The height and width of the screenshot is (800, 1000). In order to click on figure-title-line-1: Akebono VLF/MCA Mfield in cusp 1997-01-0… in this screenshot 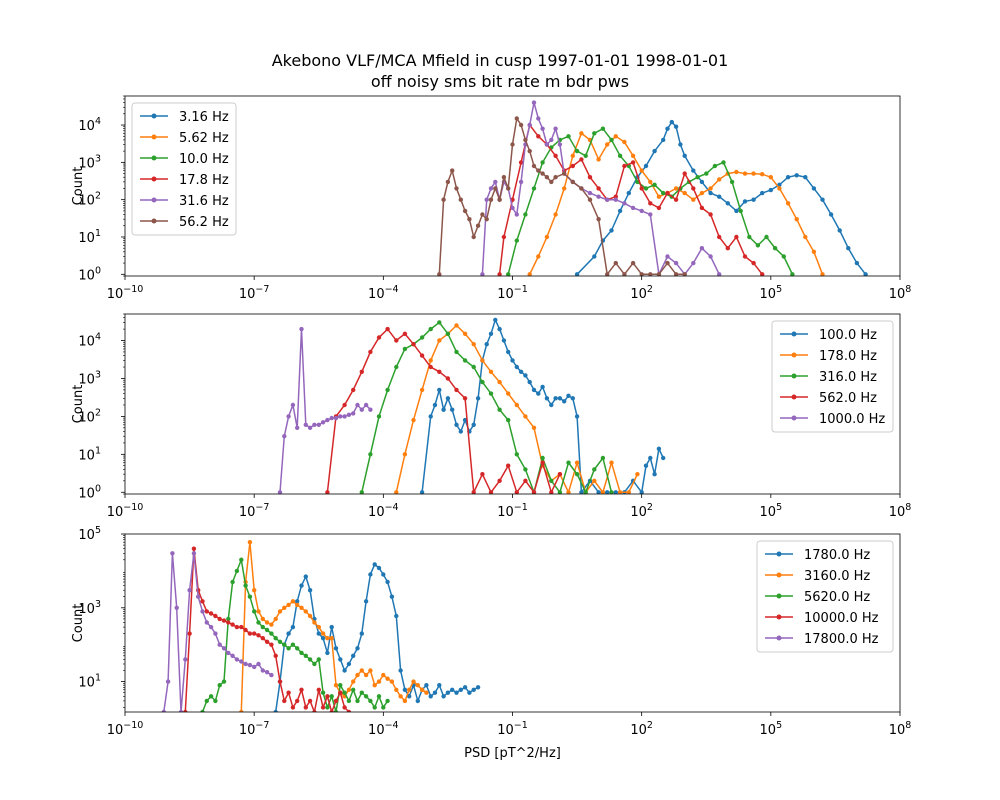, I will do `click(500, 60)`.